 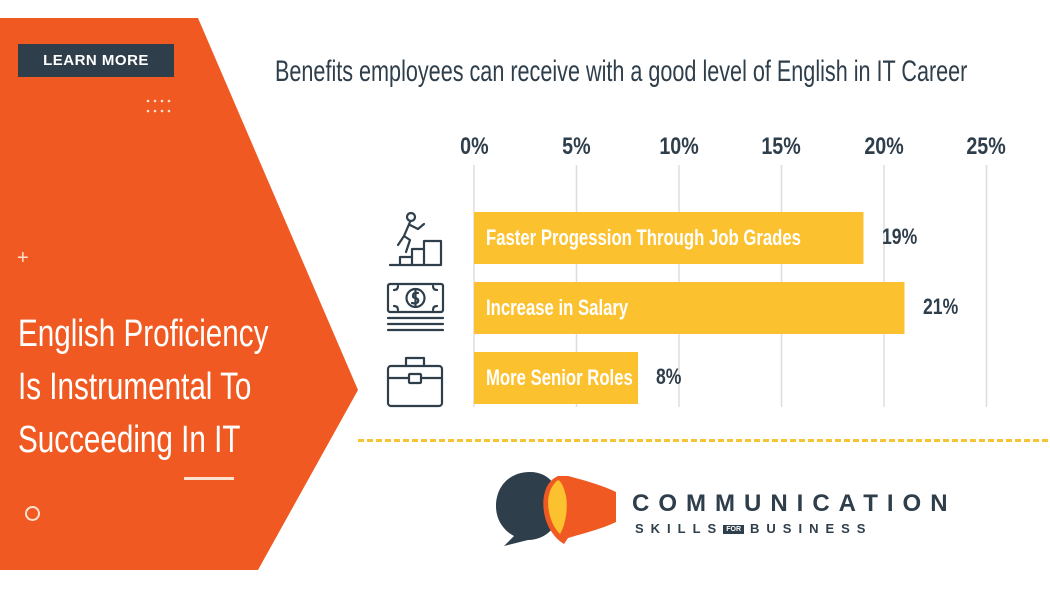 What do you see at coordinates (940, 306) in the screenshot?
I see `bar-value-label: 21%` at bounding box center [940, 306].